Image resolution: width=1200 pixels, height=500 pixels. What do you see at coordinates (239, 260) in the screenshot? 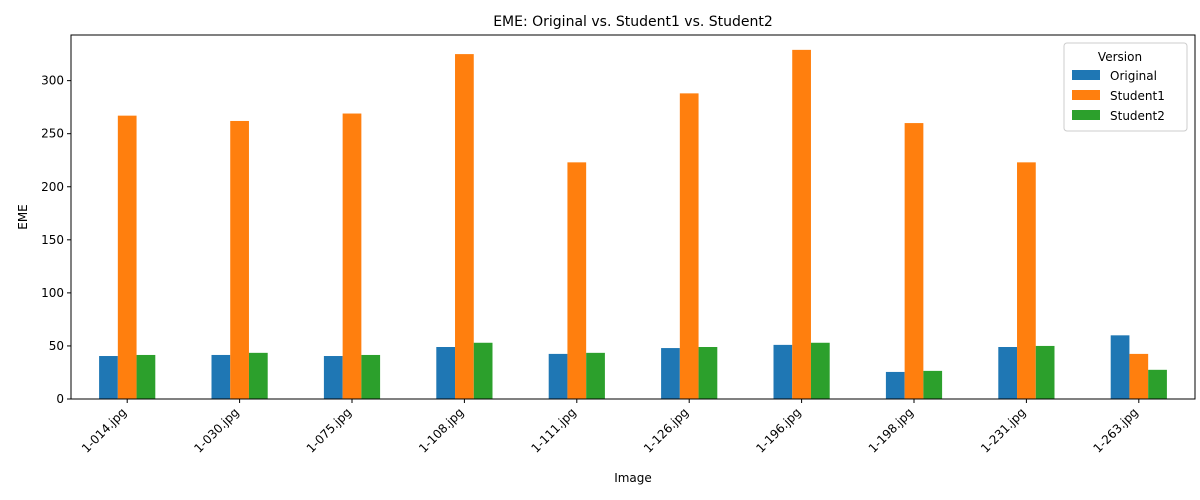
I see `bar-student1-1-030.jpg` at bounding box center [239, 260].